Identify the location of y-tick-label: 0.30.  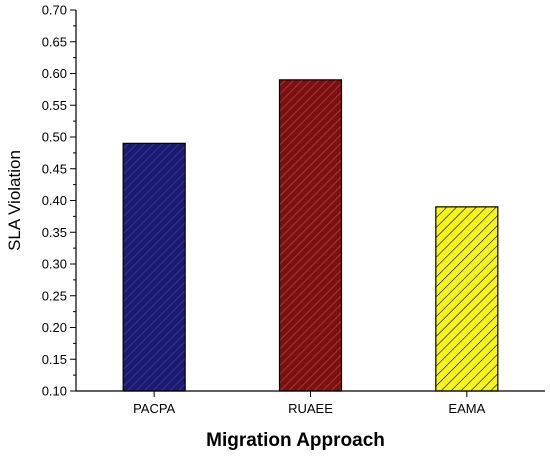
(54, 264).